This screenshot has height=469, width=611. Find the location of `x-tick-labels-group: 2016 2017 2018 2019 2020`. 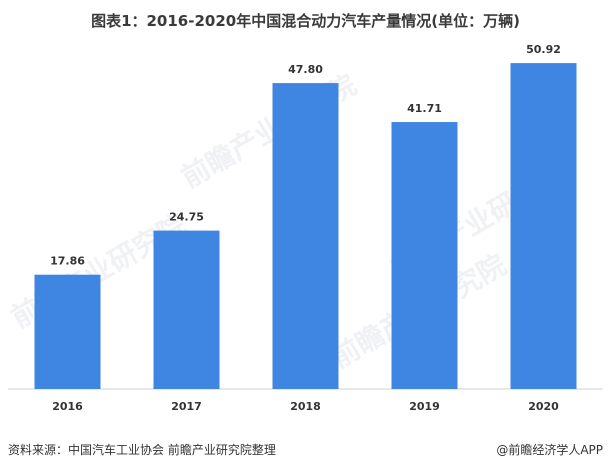

x-tick-labels-group: 2016 2017 2018 2019 2020 is located at coordinates (305, 406).